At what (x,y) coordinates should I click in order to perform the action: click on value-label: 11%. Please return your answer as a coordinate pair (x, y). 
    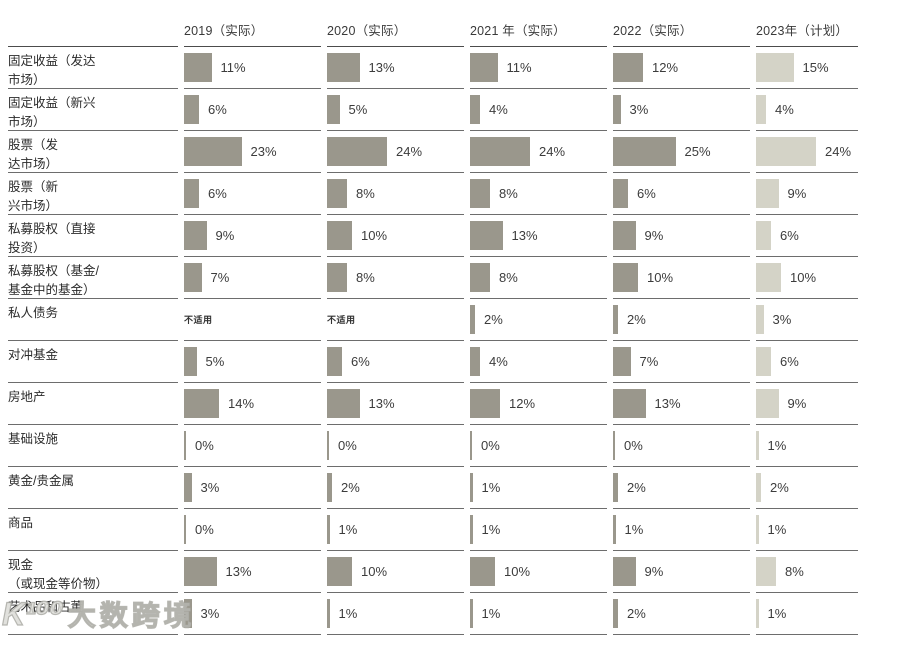
    Looking at the image, I should click on (519, 67).